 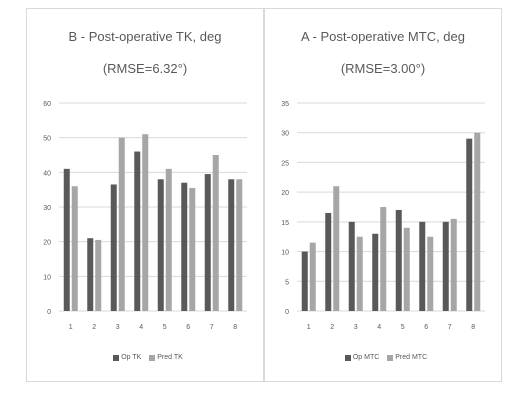 What do you see at coordinates (285, 163) in the screenshot?
I see `y-tick-label: 25` at bounding box center [285, 163].